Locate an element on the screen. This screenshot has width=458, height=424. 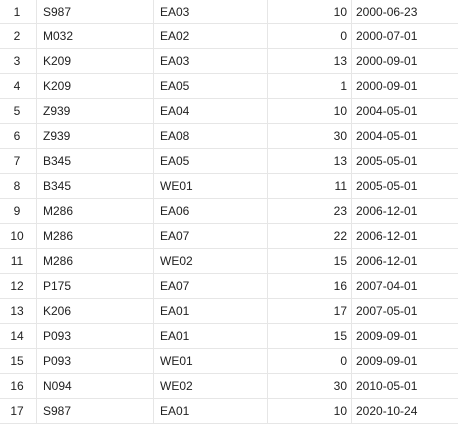
row-index-cell: 1 is located at coordinates (18, 11).